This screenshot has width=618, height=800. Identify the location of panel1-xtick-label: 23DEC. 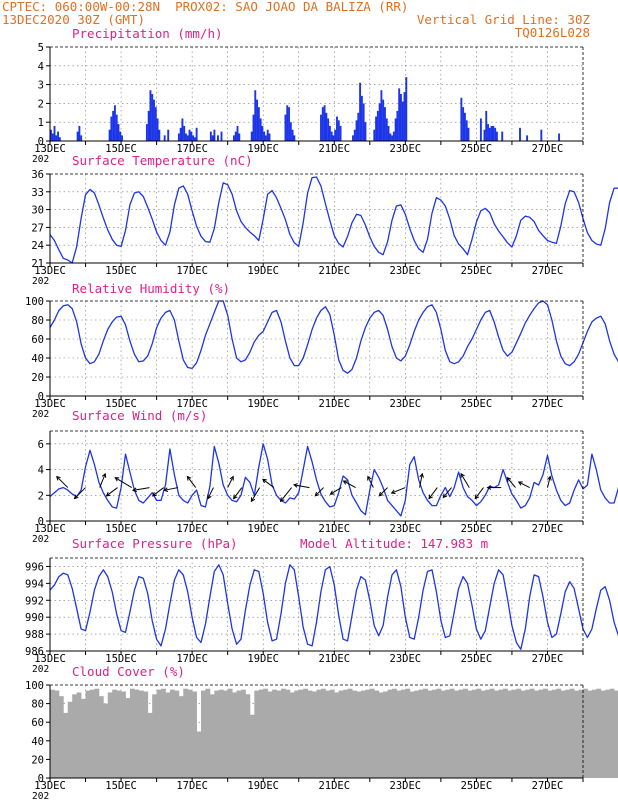
(406, 271).